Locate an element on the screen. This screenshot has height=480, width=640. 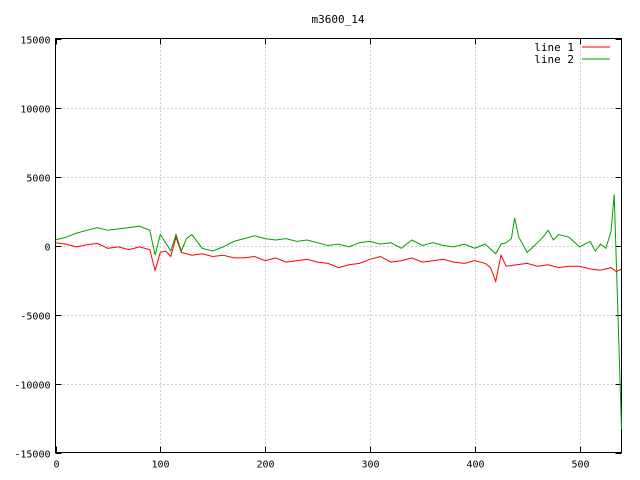
y-tick-label: -10000 is located at coordinates (32, 386).